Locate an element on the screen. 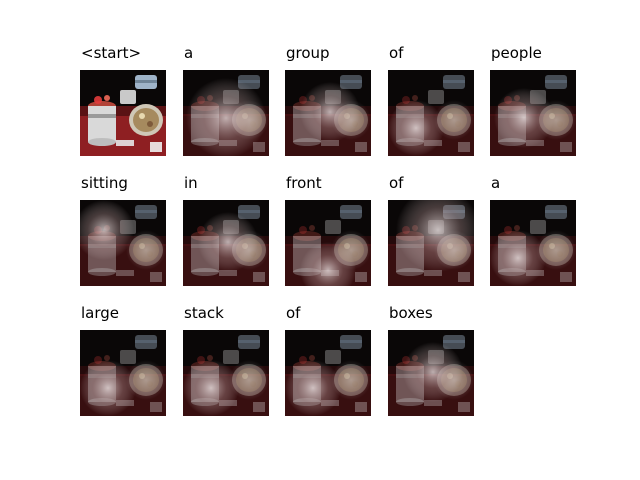 The image size is (640, 480). cell-start: <start> is located at coordinates (130, 100).